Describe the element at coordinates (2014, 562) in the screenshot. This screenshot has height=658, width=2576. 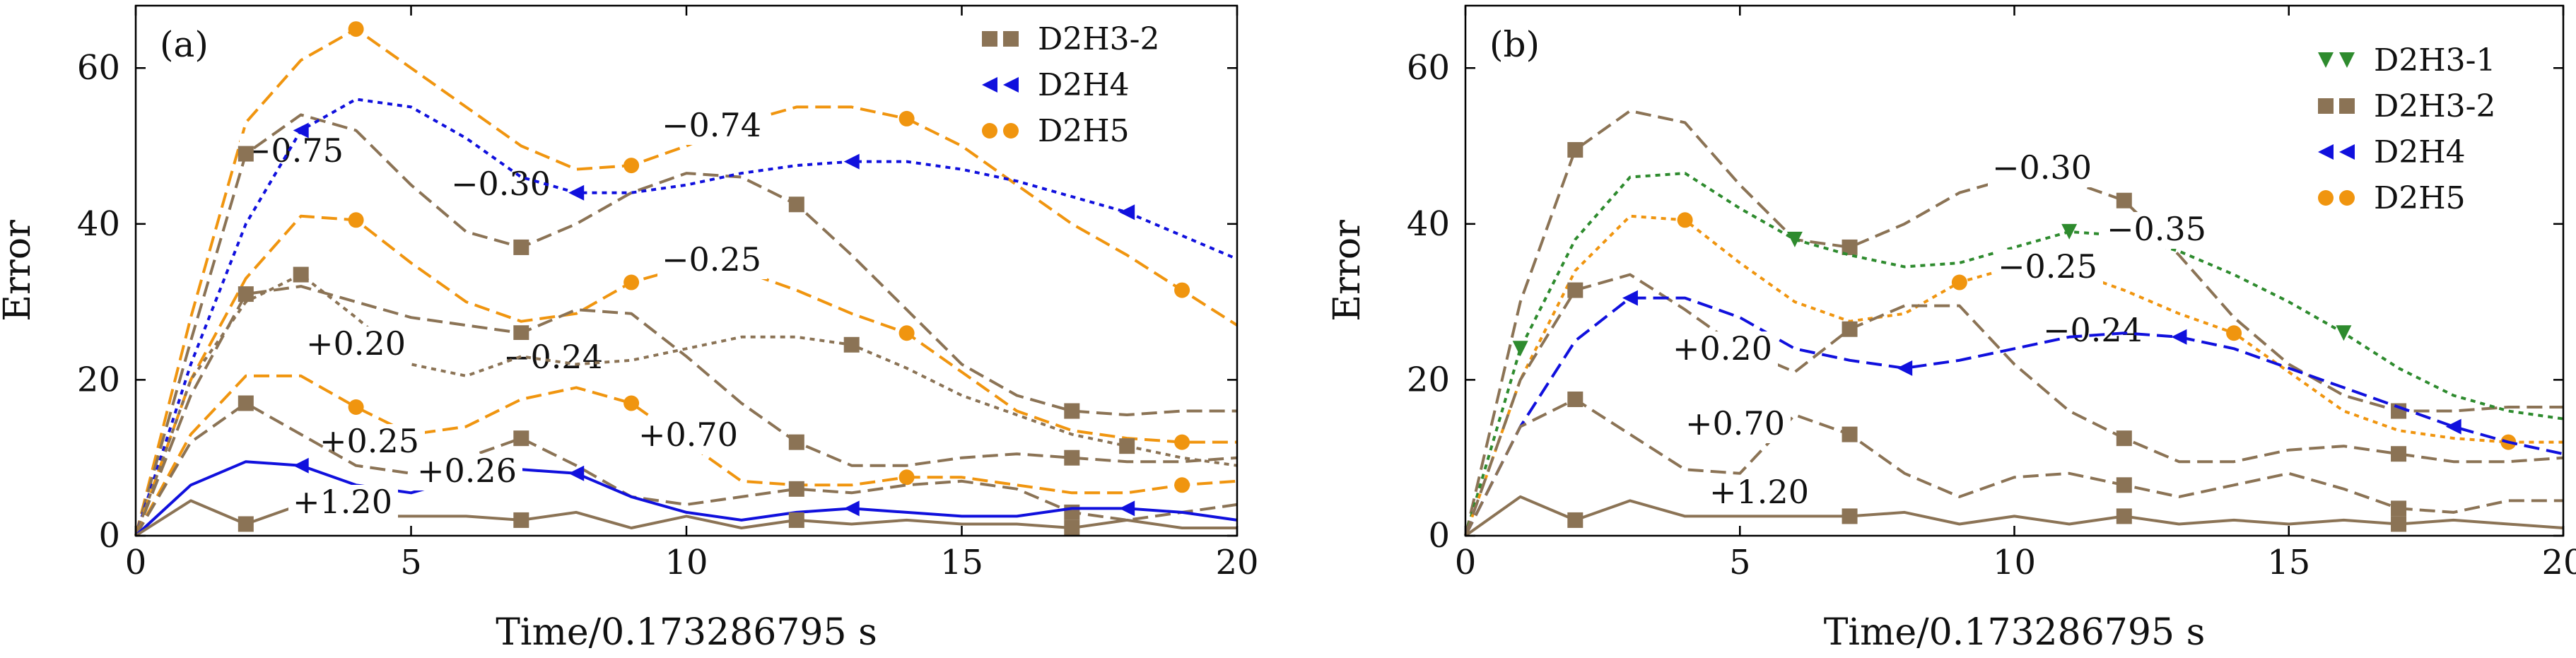
I see `x-tick-label: 10` at that location.